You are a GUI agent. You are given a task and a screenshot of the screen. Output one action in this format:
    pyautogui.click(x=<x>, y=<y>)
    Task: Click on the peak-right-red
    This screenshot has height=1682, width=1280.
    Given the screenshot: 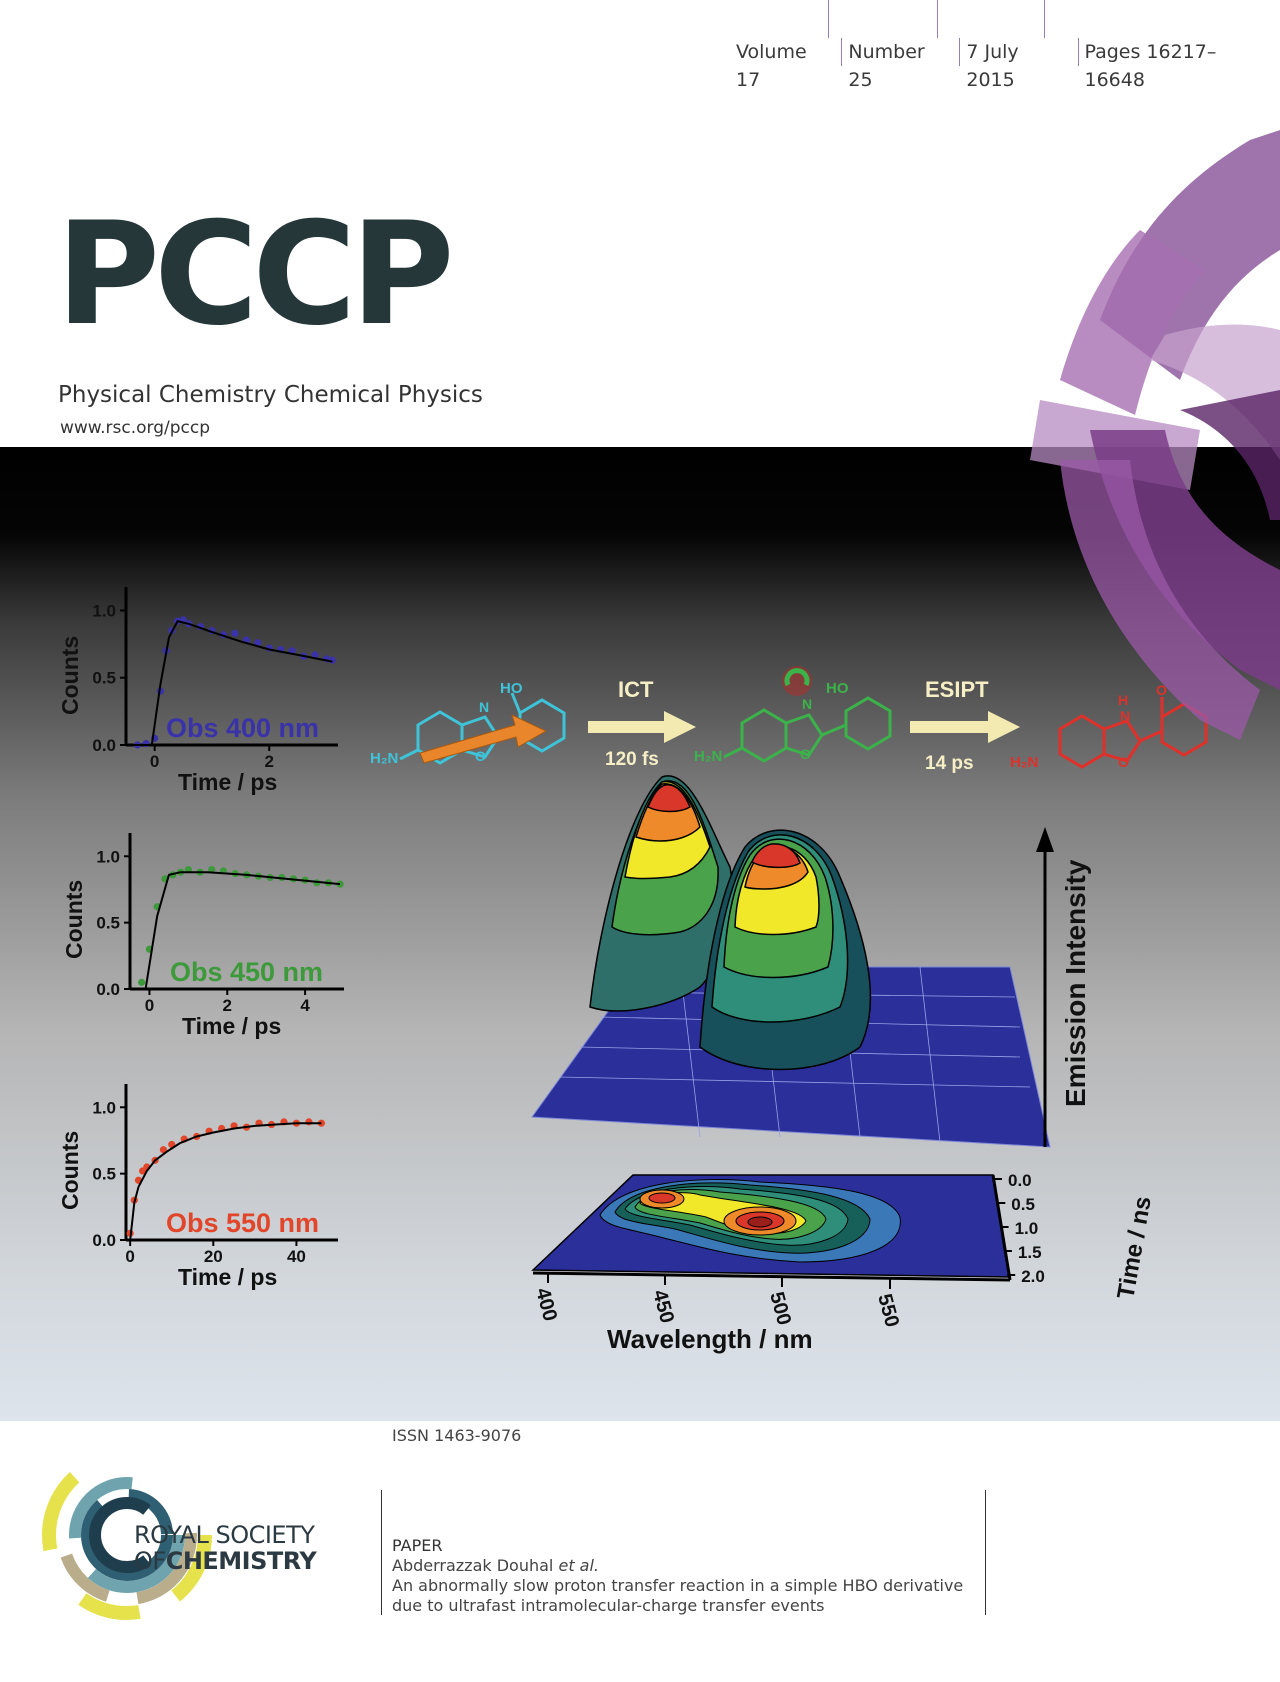 What is the action you would take?
    pyautogui.click(x=776, y=856)
    